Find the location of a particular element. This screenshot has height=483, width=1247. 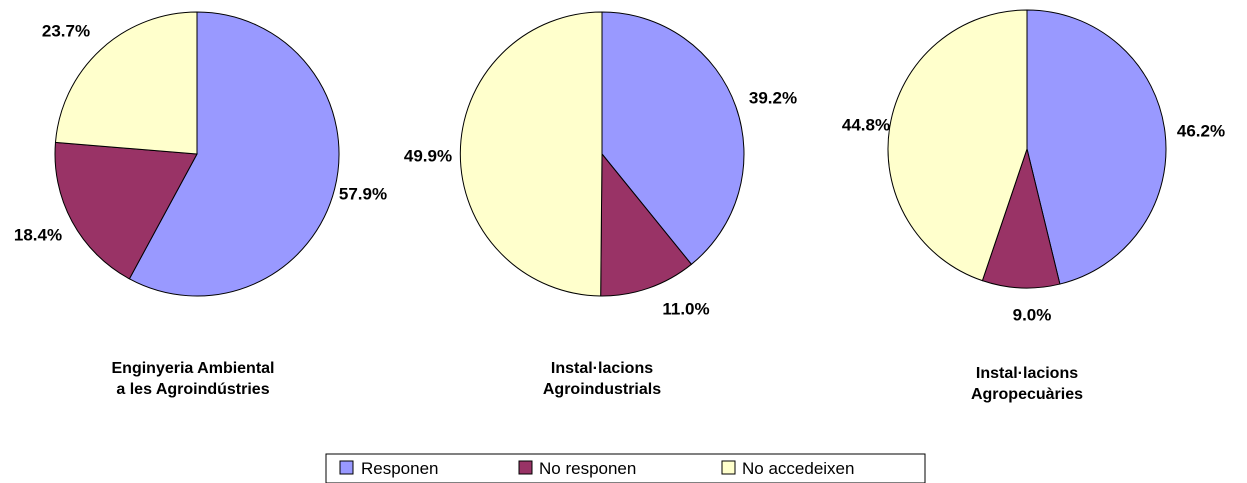

legend-frame is located at coordinates (625, 468).